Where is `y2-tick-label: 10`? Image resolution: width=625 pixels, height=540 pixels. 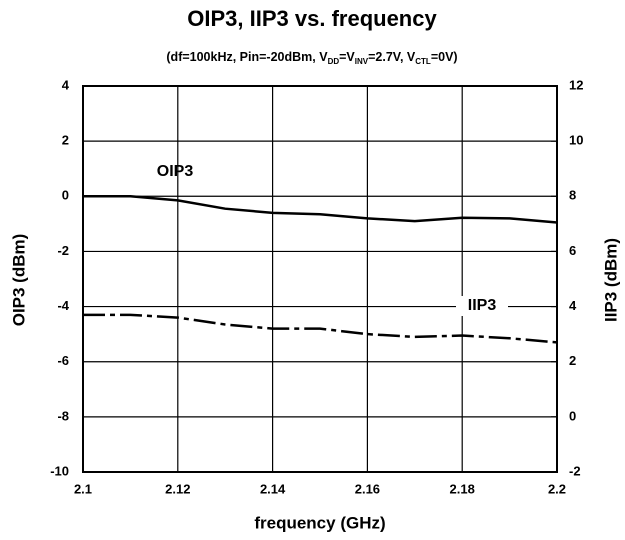
y2-tick-label: 10 is located at coordinates (576, 140).